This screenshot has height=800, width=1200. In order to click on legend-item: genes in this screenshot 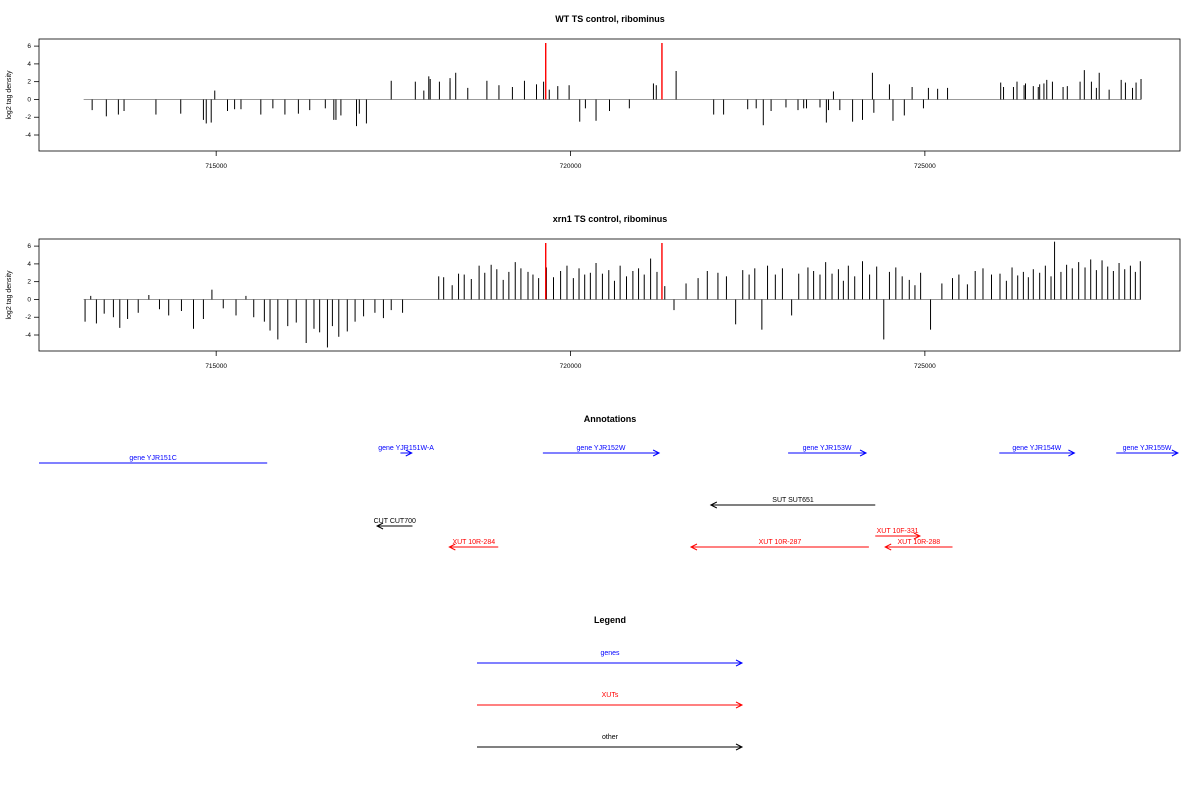, I will do `click(610, 658)`.